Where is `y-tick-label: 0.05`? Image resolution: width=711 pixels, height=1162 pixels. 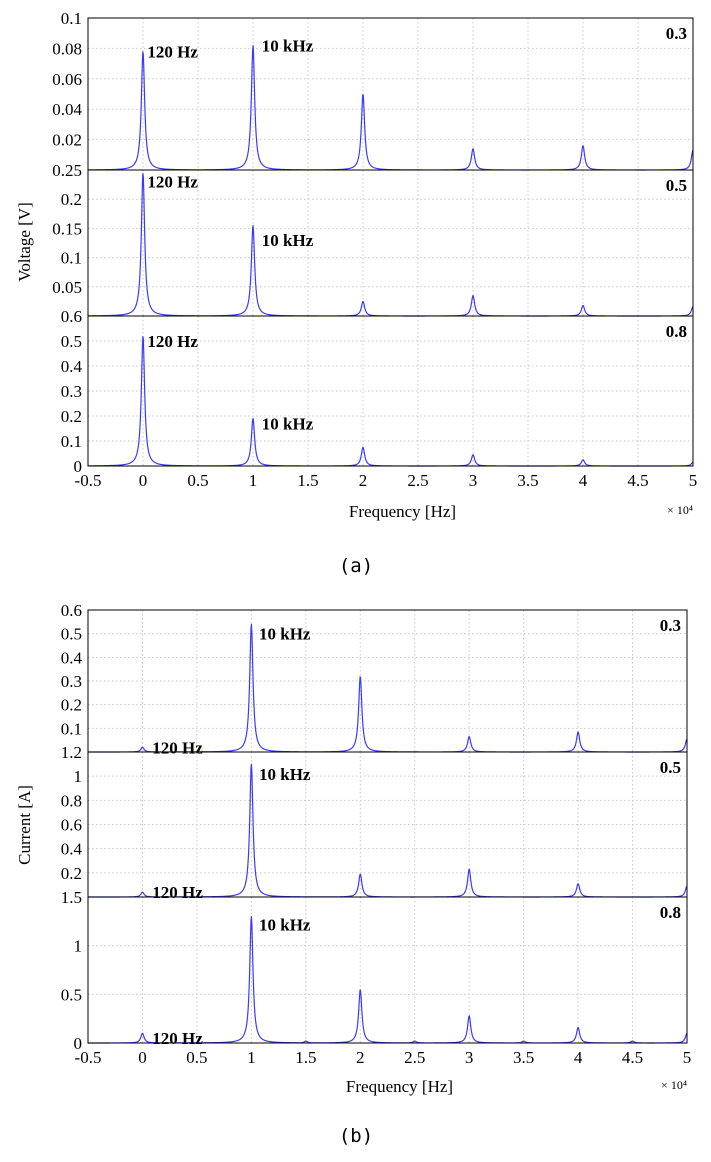
y-tick-label: 0.05 is located at coordinates (67, 287).